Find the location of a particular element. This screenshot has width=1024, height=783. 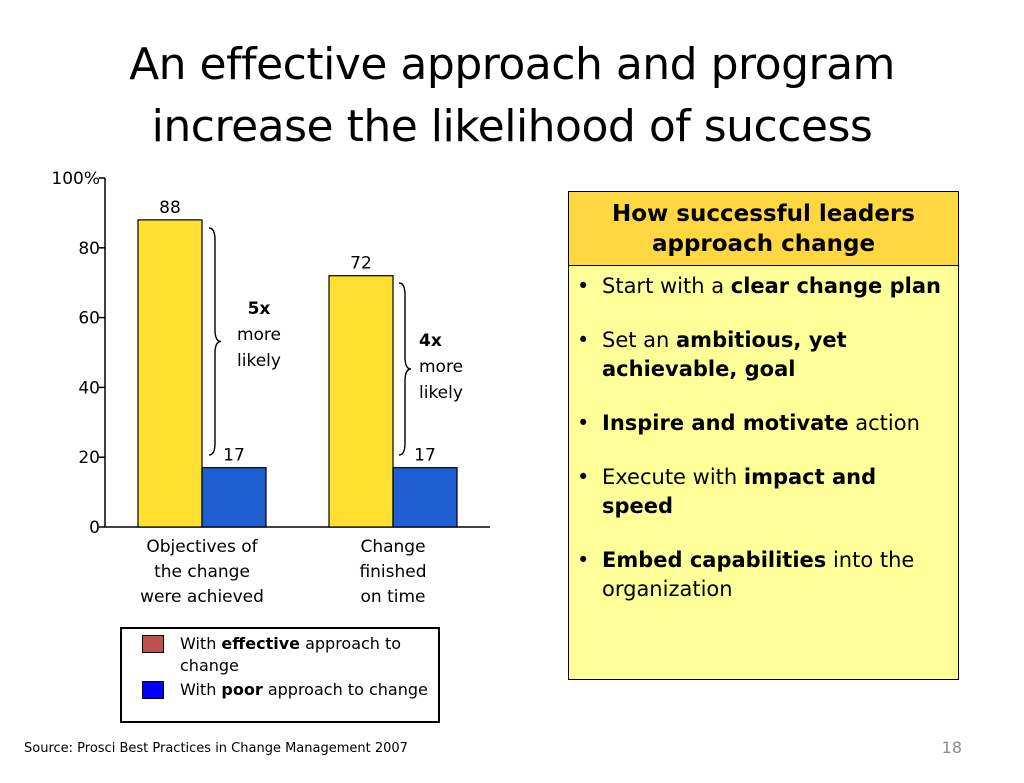

y-tick-label: 80 is located at coordinates (89, 249).